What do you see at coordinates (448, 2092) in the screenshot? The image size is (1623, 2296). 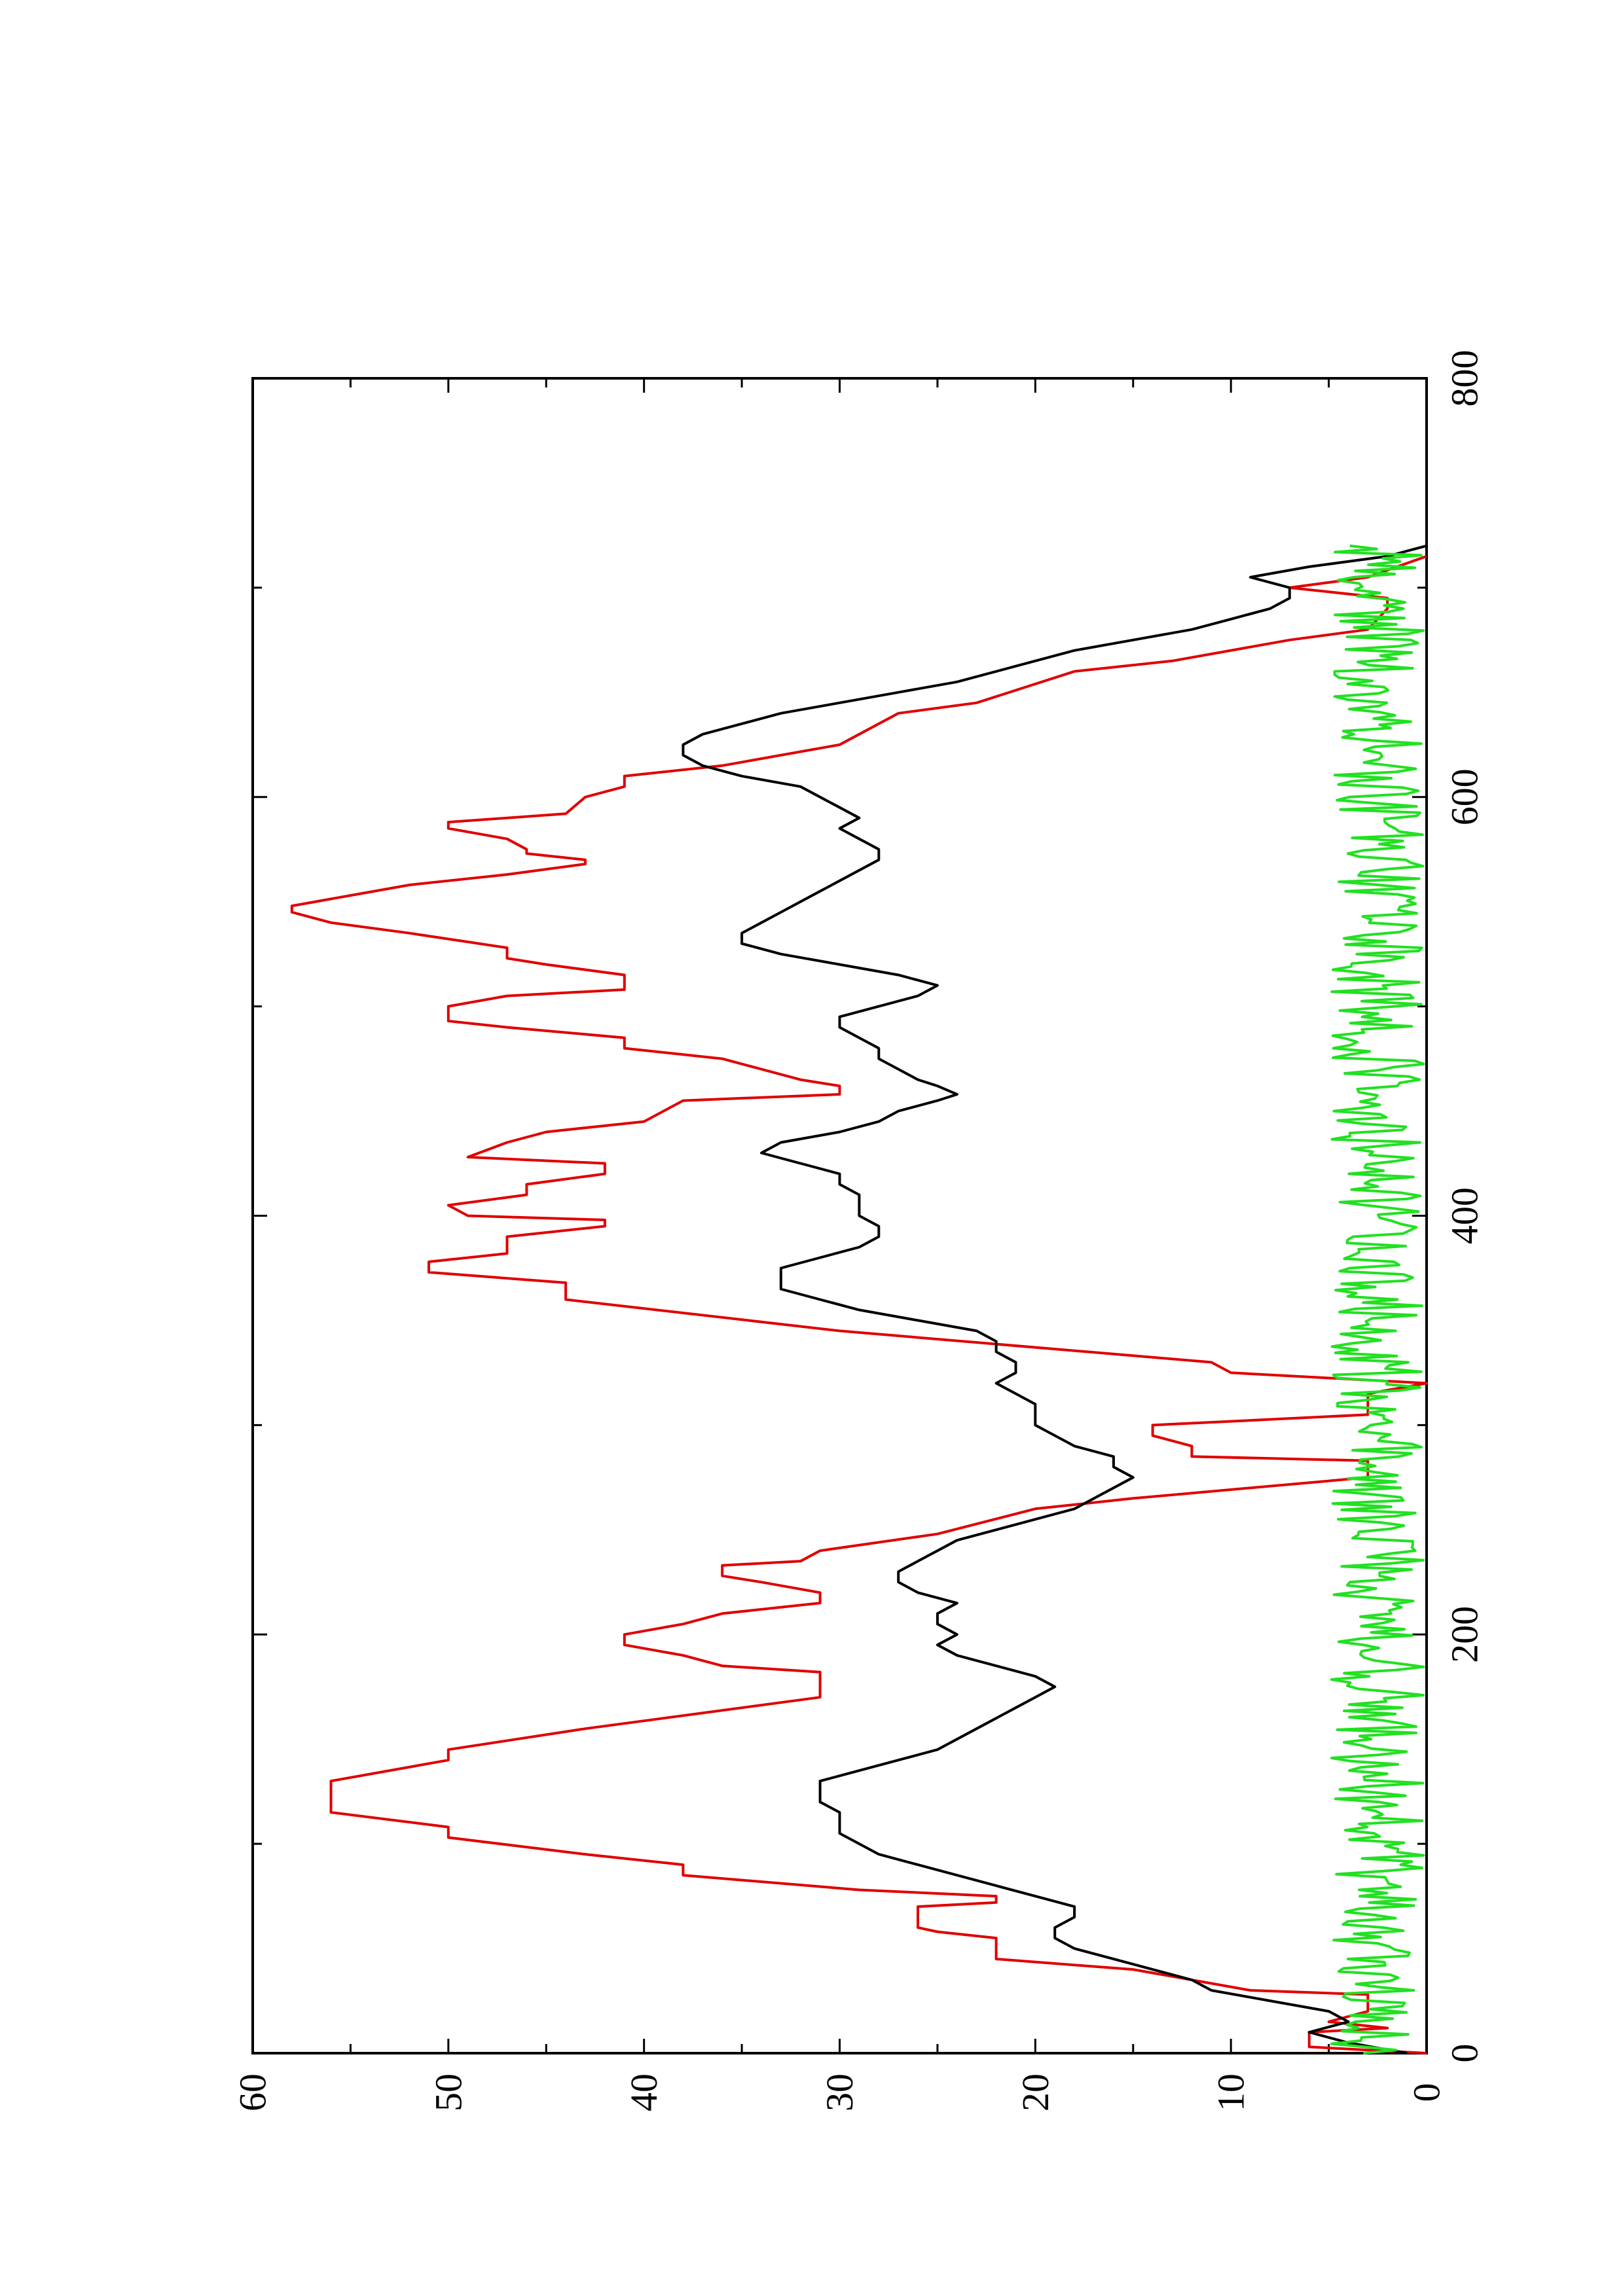 I see `y-tick-label: 50` at bounding box center [448, 2092].